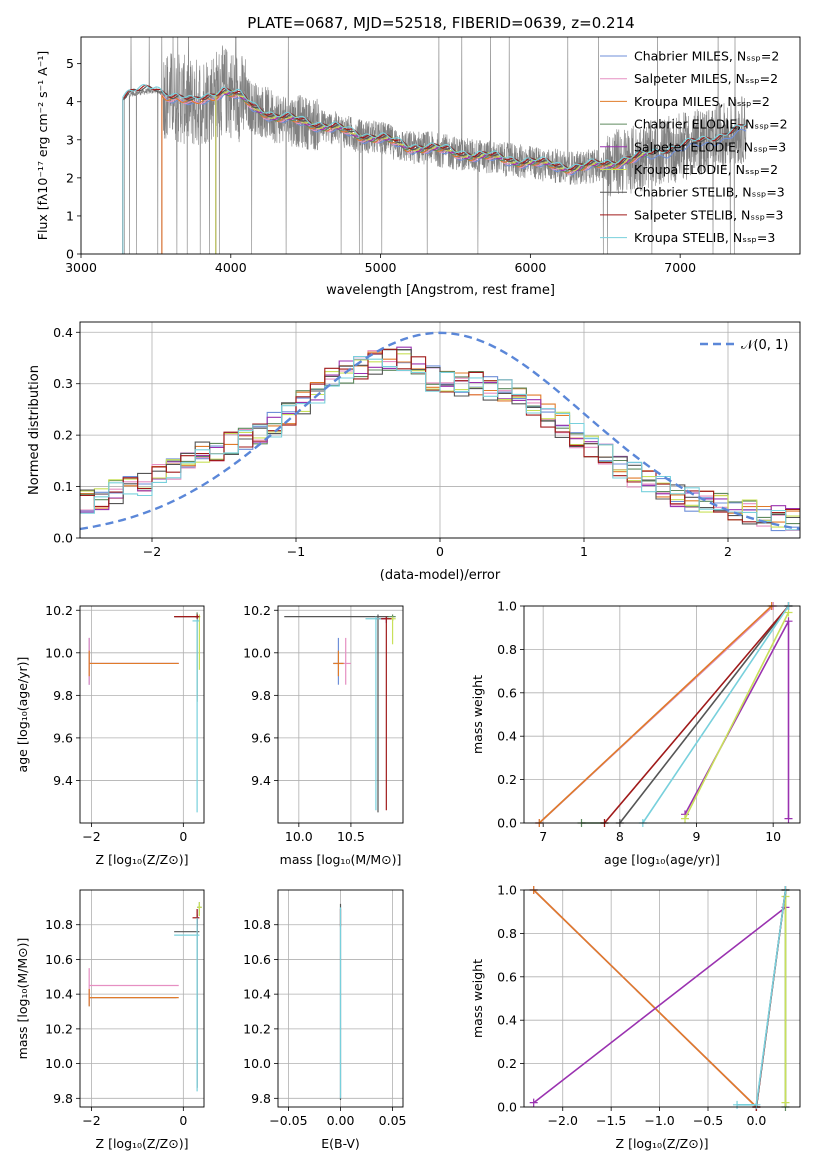  I want to click on model-line-chabrier-stelib, so click(434, 169).